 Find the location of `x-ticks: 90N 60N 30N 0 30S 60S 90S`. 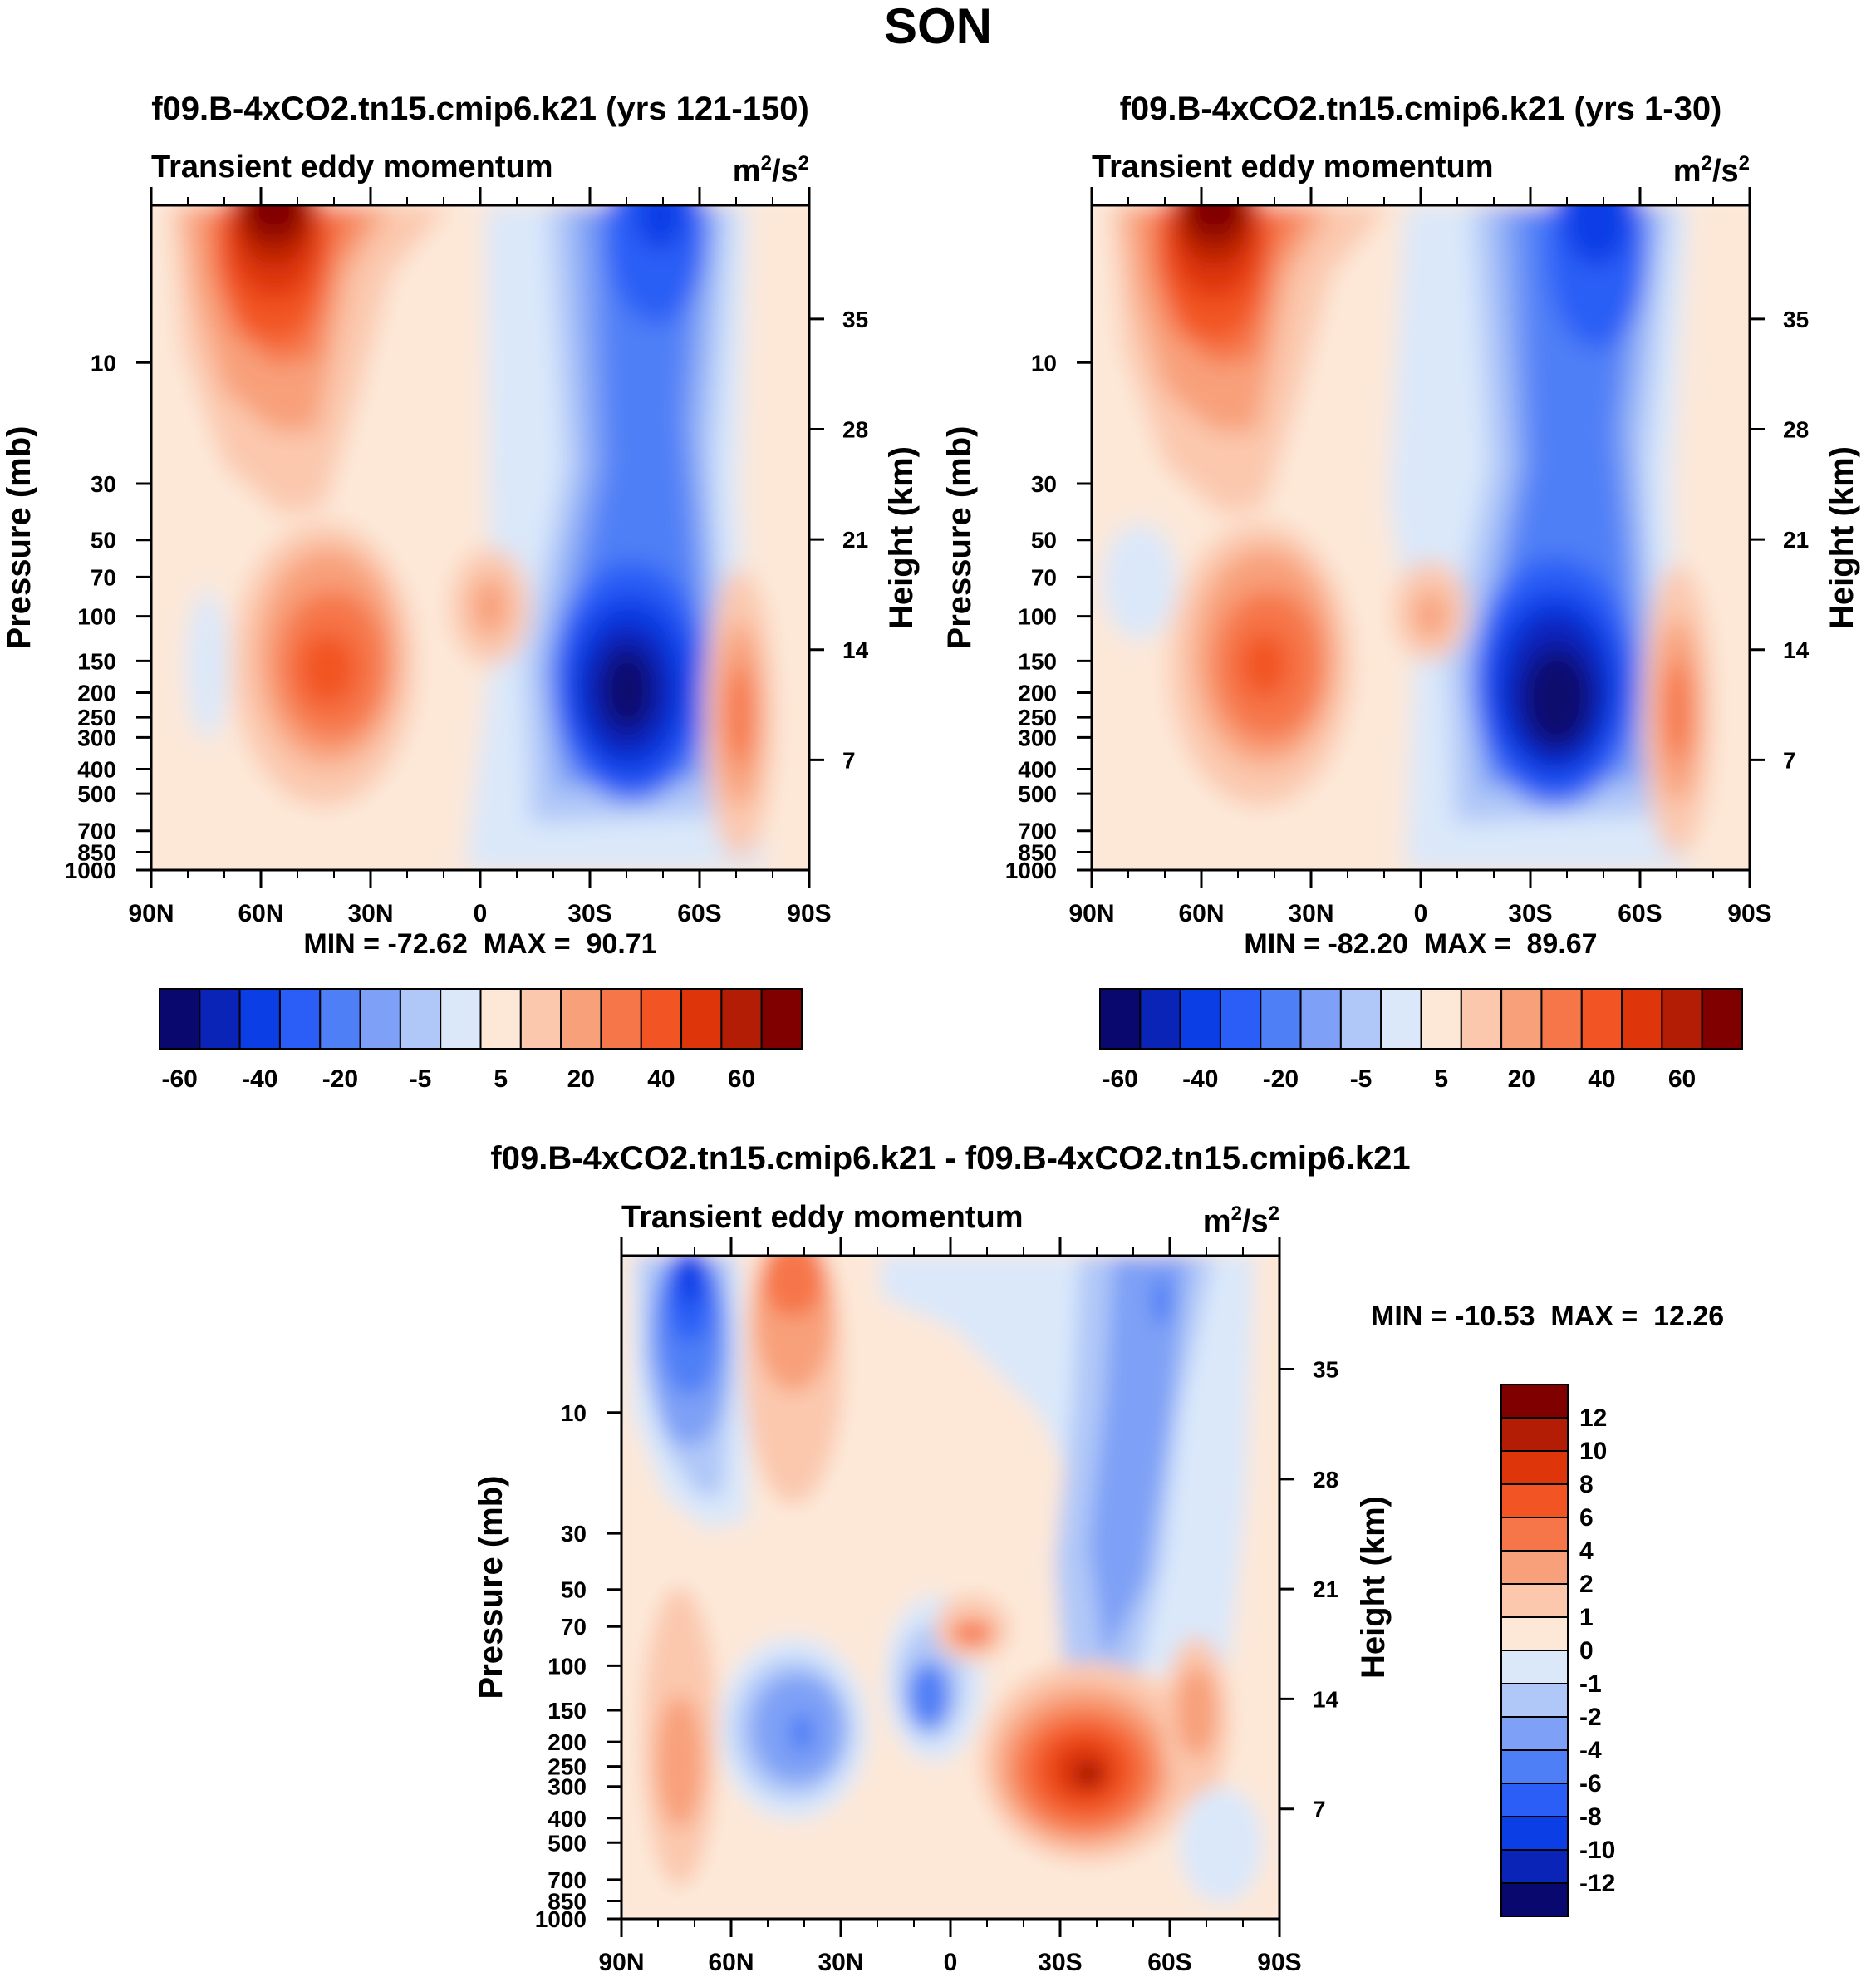

x-ticks: 90N 60N 30N 0 30S 60S 90S is located at coordinates (480, 557).